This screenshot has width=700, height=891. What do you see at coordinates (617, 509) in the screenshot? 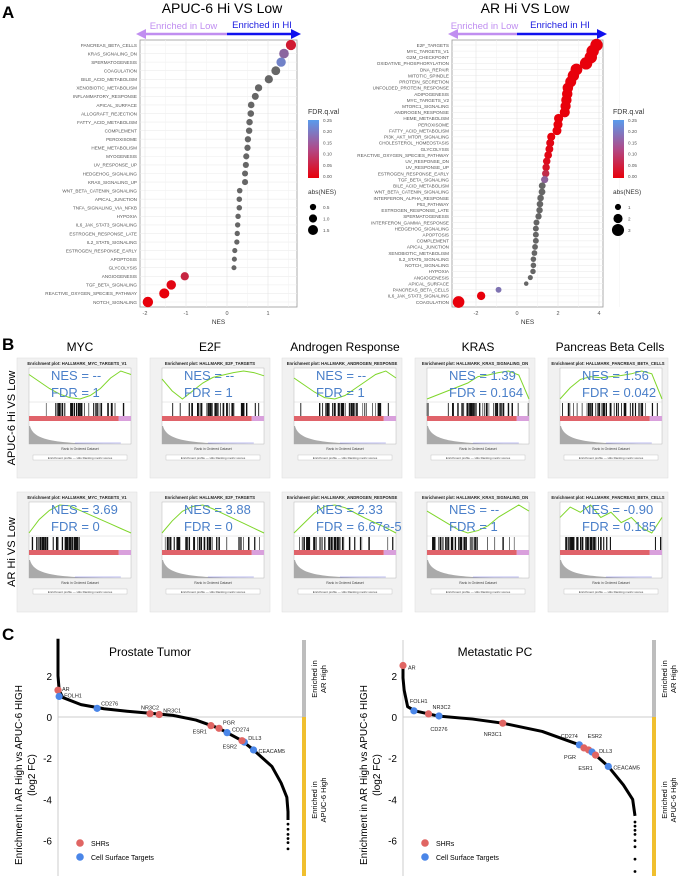
I see `nes-annotation: NES = -0.90` at bounding box center [617, 509].